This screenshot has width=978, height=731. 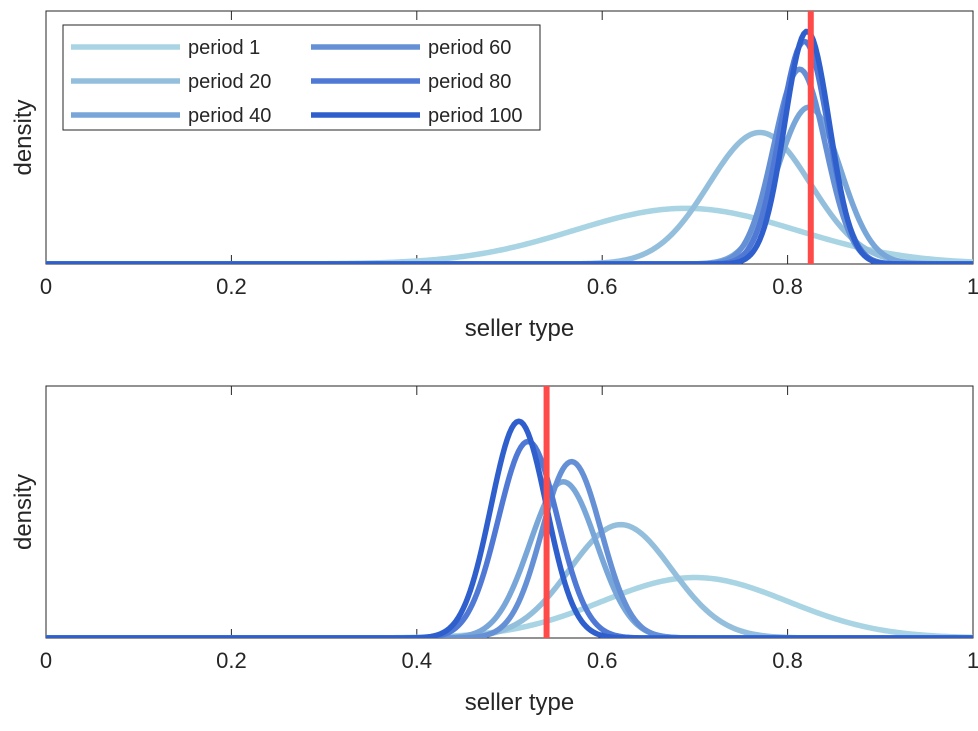 I want to click on legend-label: period 20, so click(x=229, y=82).